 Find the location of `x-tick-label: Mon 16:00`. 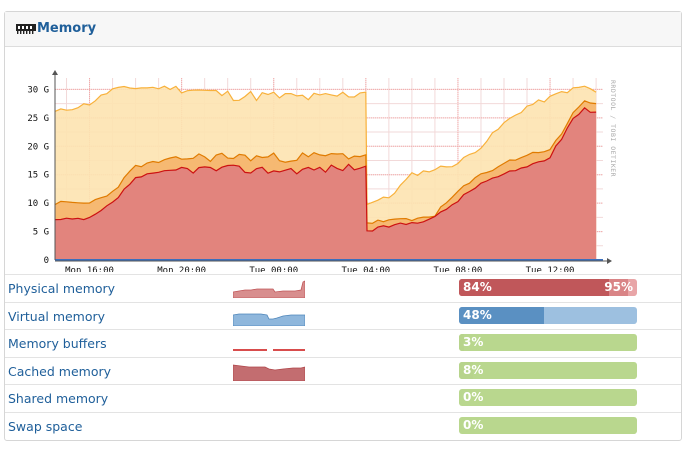

x-tick-label: Mon 16:00 is located at coordinates (89, 269).